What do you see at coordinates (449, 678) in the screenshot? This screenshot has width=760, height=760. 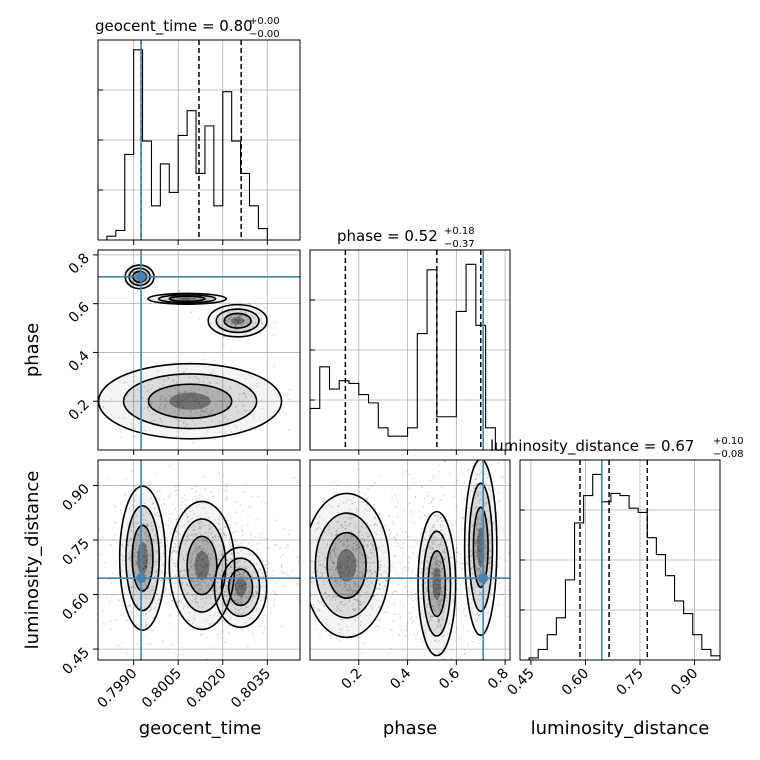 I see `x-tick-label-phase-2: 0.6` at bounding box center [449, 678].